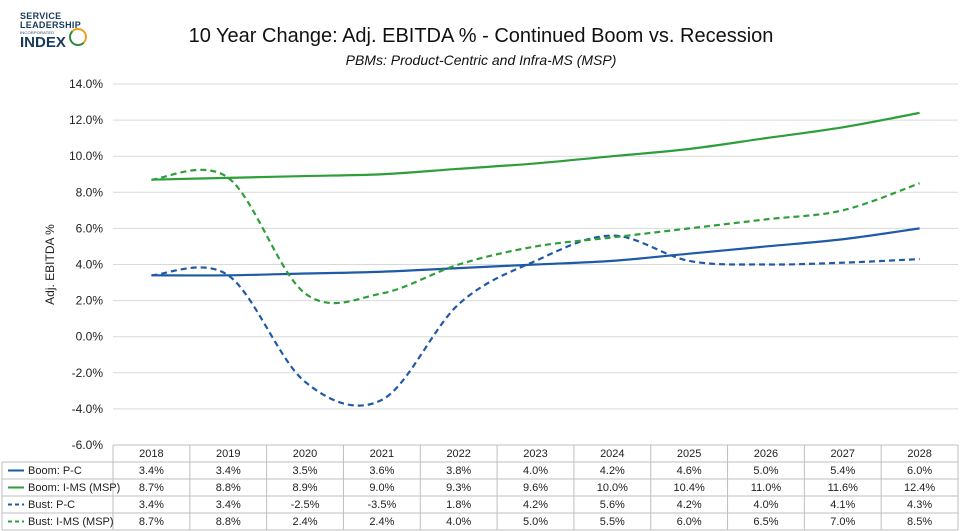 The image size is (962, 531). What do you see at coordinates (843, 488) in the screenshot?
I see `data-label: 11.6%` at bounding box center [843, 488].